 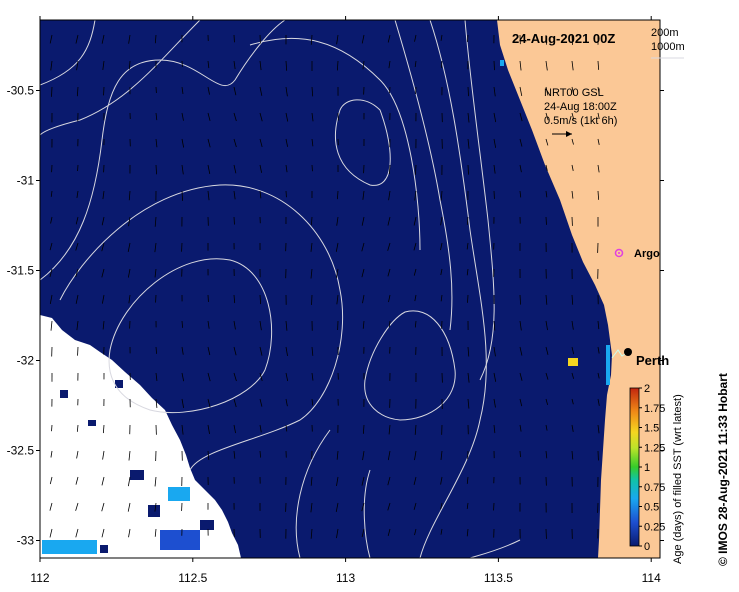 What do you see at coordinates (562, 134) in the screenshot?
I see `current-scale-arrow-icon` at bounding box center [562, 134].